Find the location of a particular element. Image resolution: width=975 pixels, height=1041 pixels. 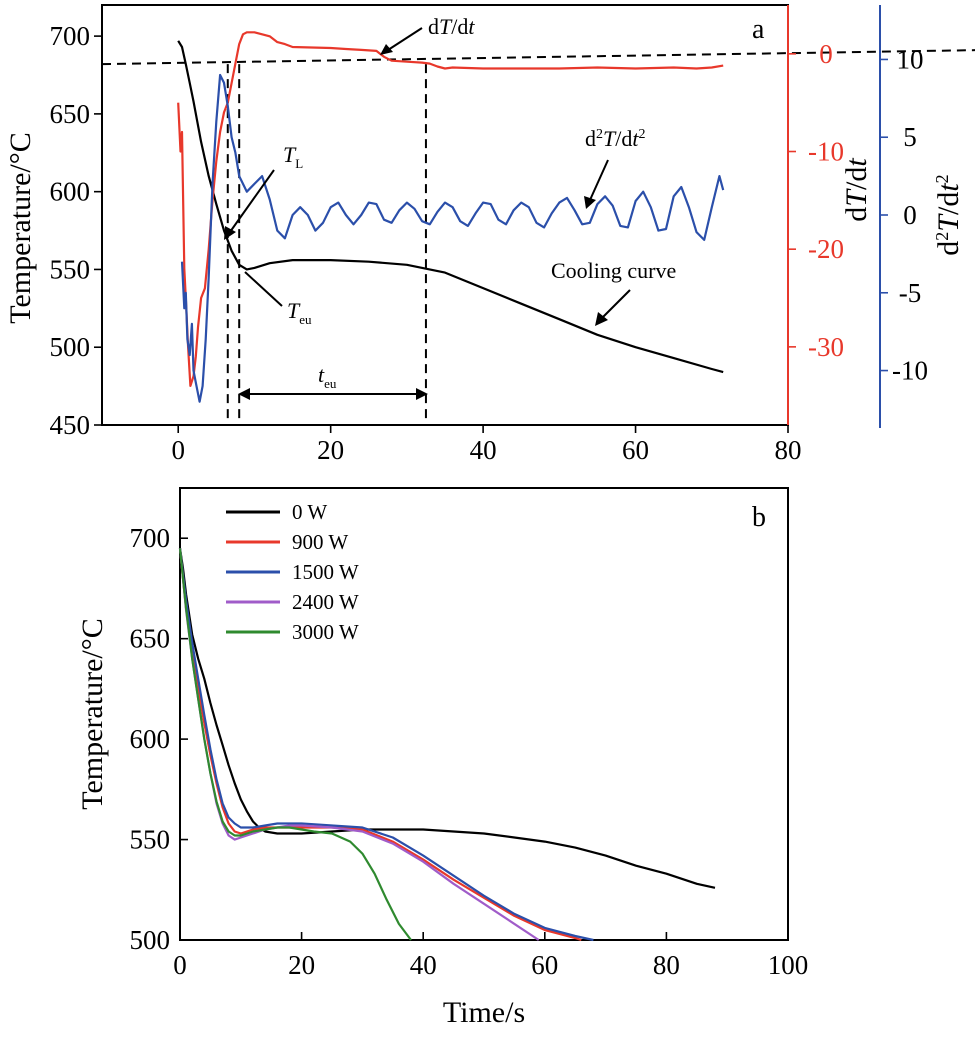

legend-label-1500-w: 1500 W is located at coordinates (325, 572).